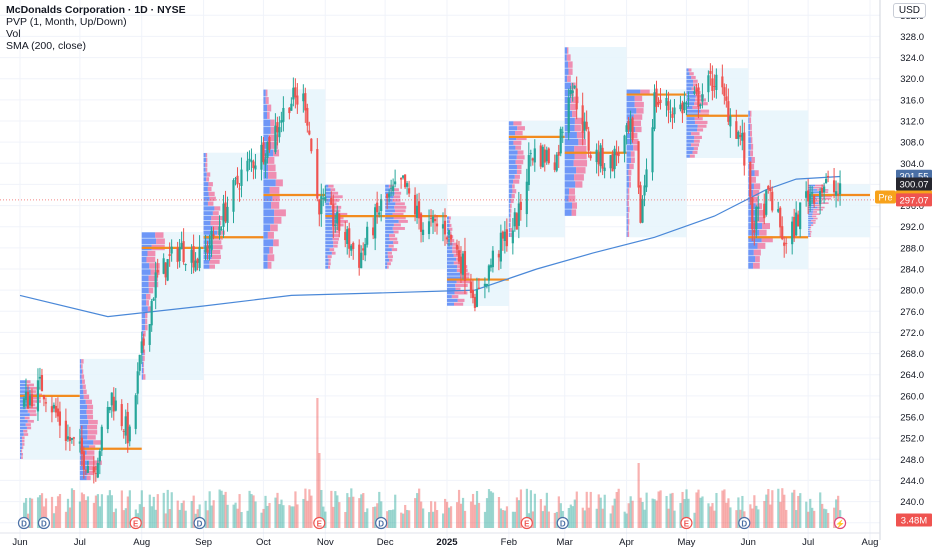 The width and height of the screenshot is (932, 550). What do you see at coordinates (44, 524) in the screenshot?
I see `event-marker-label: D` at bounding box center [44, 524].